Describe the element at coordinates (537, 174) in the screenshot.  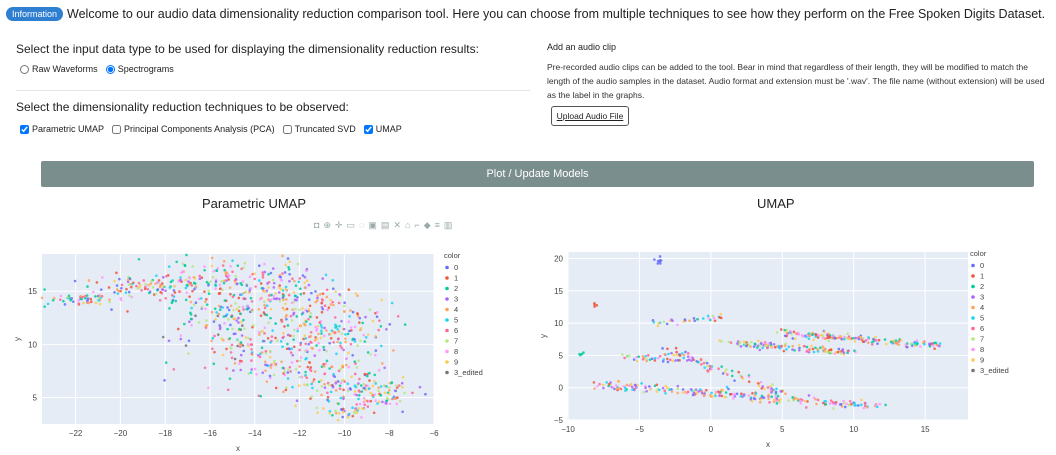
I see `plot-update-button: Plot / Update Models` at that location.